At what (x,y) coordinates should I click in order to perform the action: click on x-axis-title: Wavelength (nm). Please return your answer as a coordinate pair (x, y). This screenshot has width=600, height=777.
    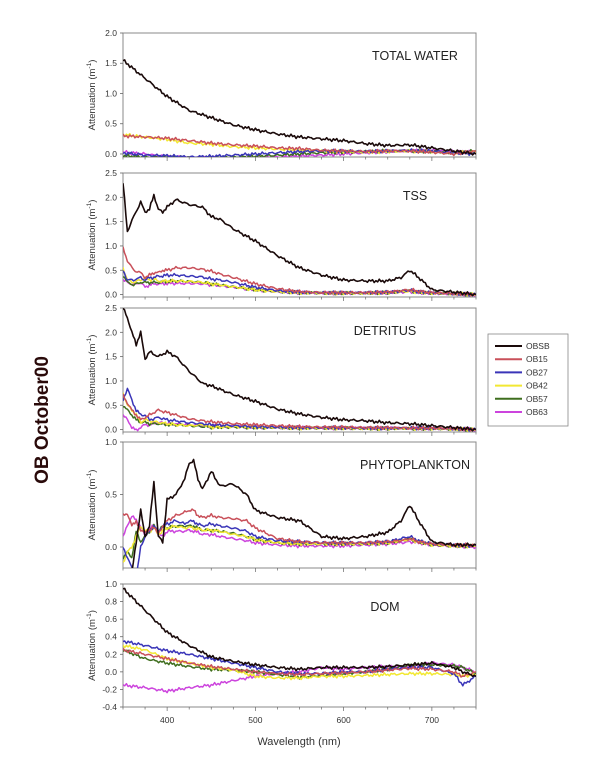
    Looking at the image, I should click on (298, 742).